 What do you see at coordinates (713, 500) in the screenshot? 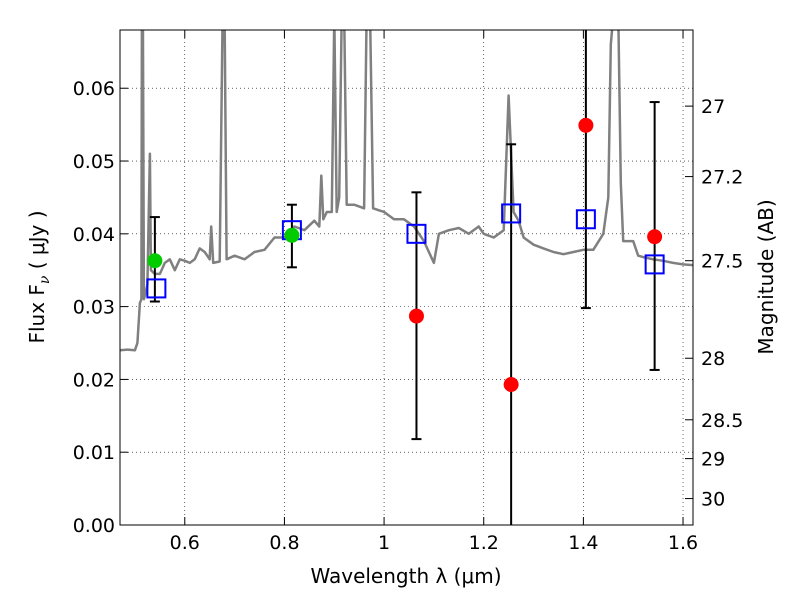
I see `y2-tick-label: 30` at bounding box center [713, 500].